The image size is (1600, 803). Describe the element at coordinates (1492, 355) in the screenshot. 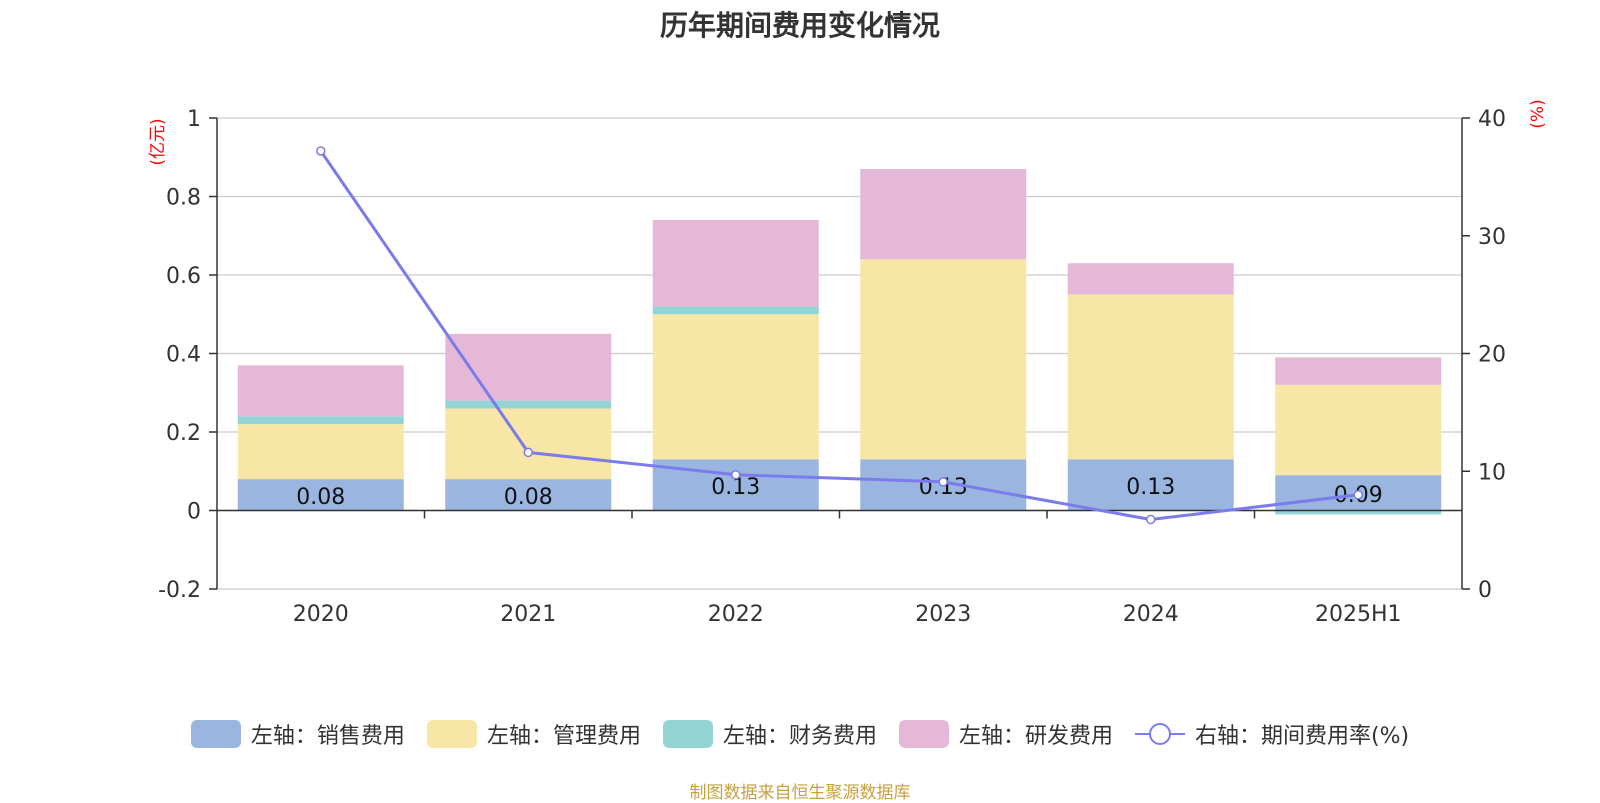

I see `right-tick-label: 20` at that location.